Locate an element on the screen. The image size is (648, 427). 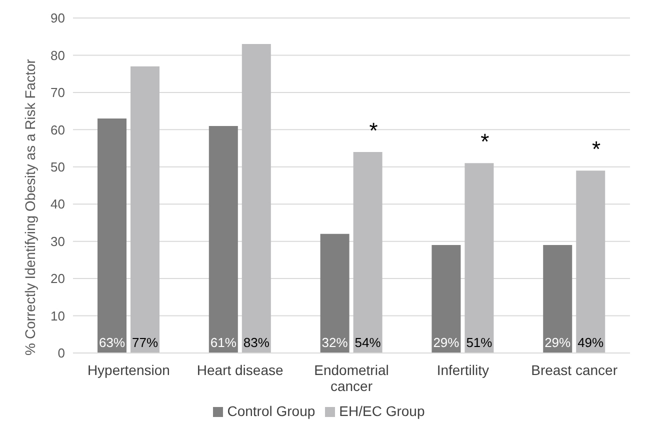
y-tick-label: 0 is located at coordinates (61, 353).